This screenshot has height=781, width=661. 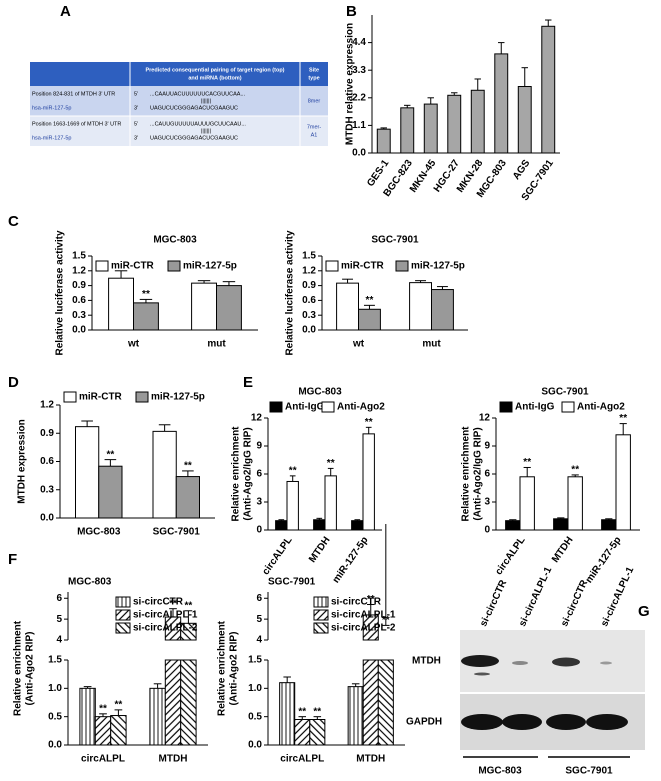 What do you see at coordinates (487, 530) in the screenshot?
I see `y-tick-label: 0` at bounding box center [487, 530].